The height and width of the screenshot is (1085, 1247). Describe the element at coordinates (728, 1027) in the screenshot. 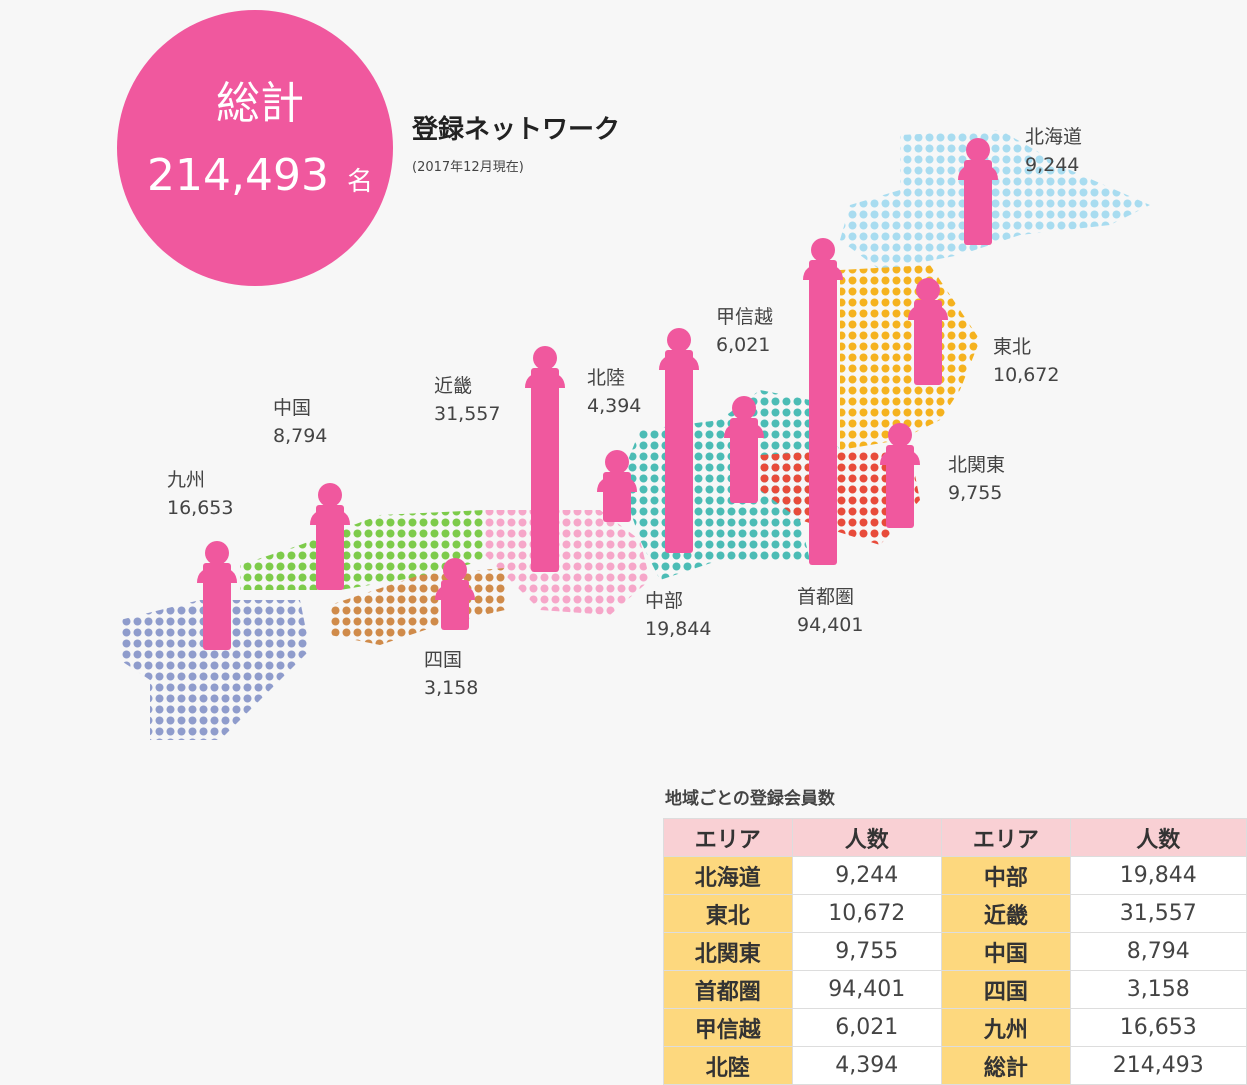

I see `area-cell: 甲信越` at that location.